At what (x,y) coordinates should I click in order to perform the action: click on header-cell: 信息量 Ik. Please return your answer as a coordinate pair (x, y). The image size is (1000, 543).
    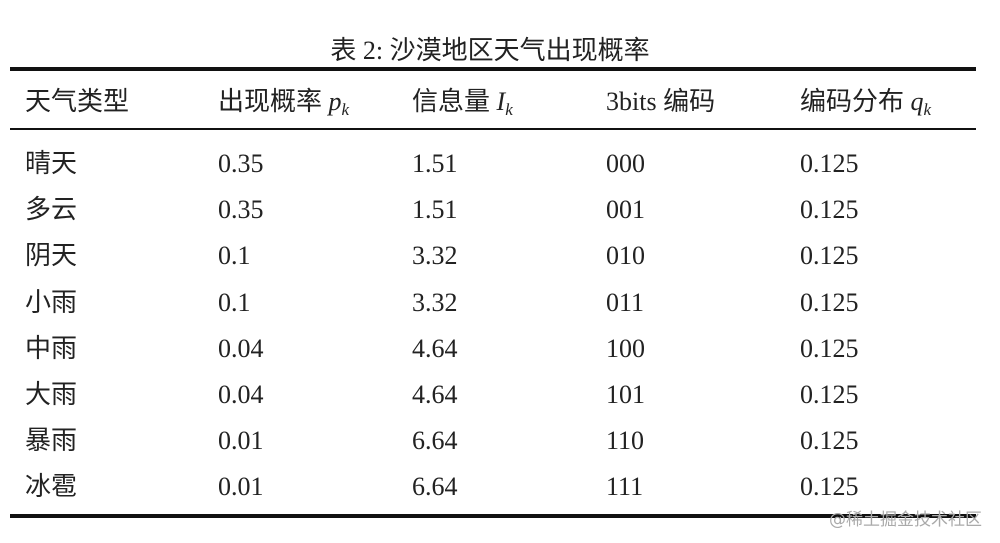
    Looking at the image, I should click on (462, 106).